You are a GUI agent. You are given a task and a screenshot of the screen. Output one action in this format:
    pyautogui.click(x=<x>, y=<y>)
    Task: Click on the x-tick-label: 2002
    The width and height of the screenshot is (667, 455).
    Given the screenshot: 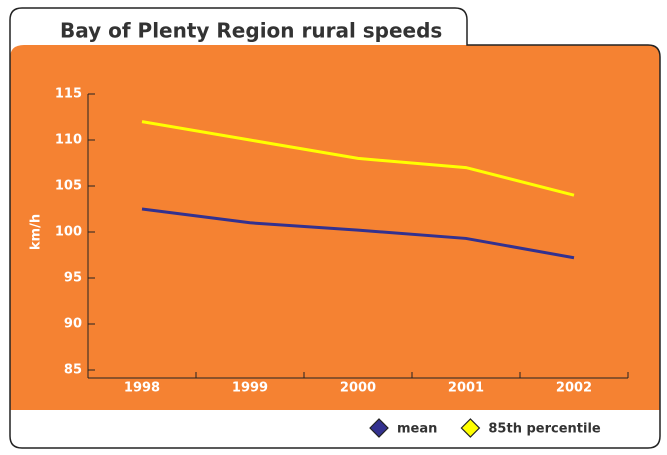 What is the action you would take?
    pyautogui.click(x=574, y=388)
    